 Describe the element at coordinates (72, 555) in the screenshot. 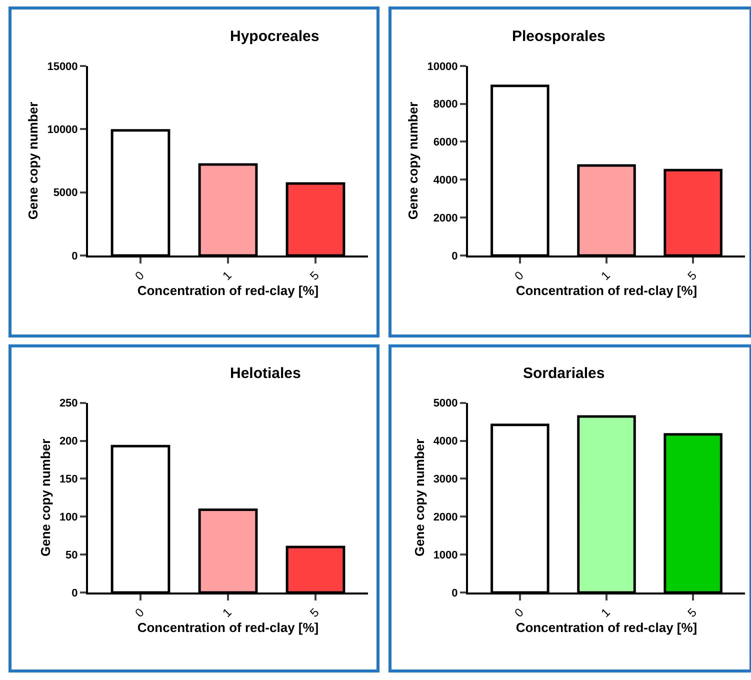

I see `y-tick-label: 50` at that location.